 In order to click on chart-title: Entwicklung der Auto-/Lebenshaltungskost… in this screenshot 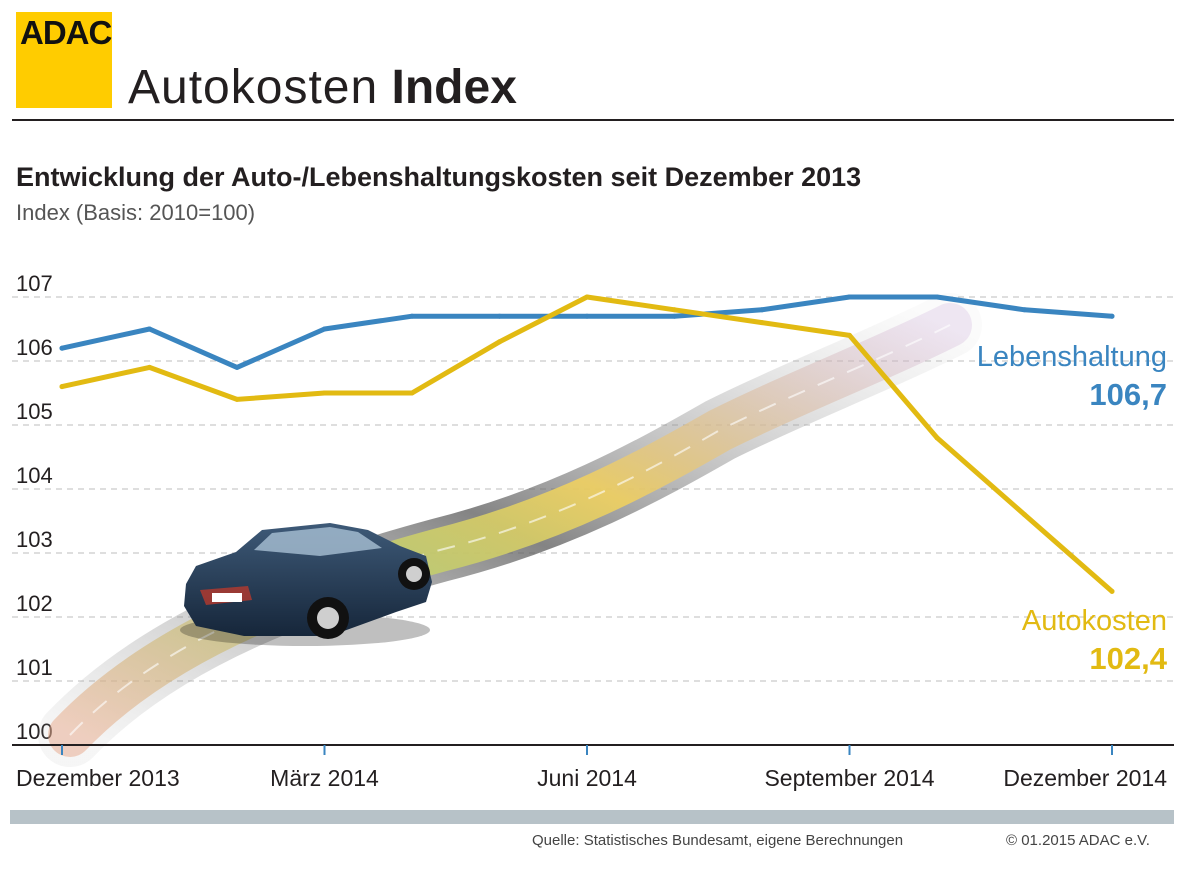, I will do `click(439, 177)`.